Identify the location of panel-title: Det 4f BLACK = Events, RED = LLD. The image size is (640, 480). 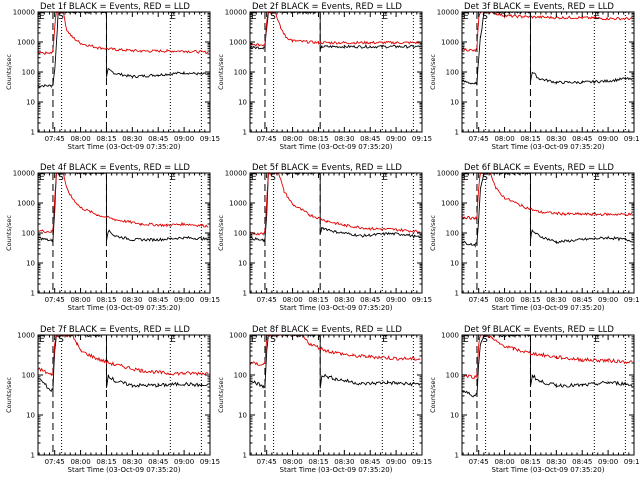
(115, 168).